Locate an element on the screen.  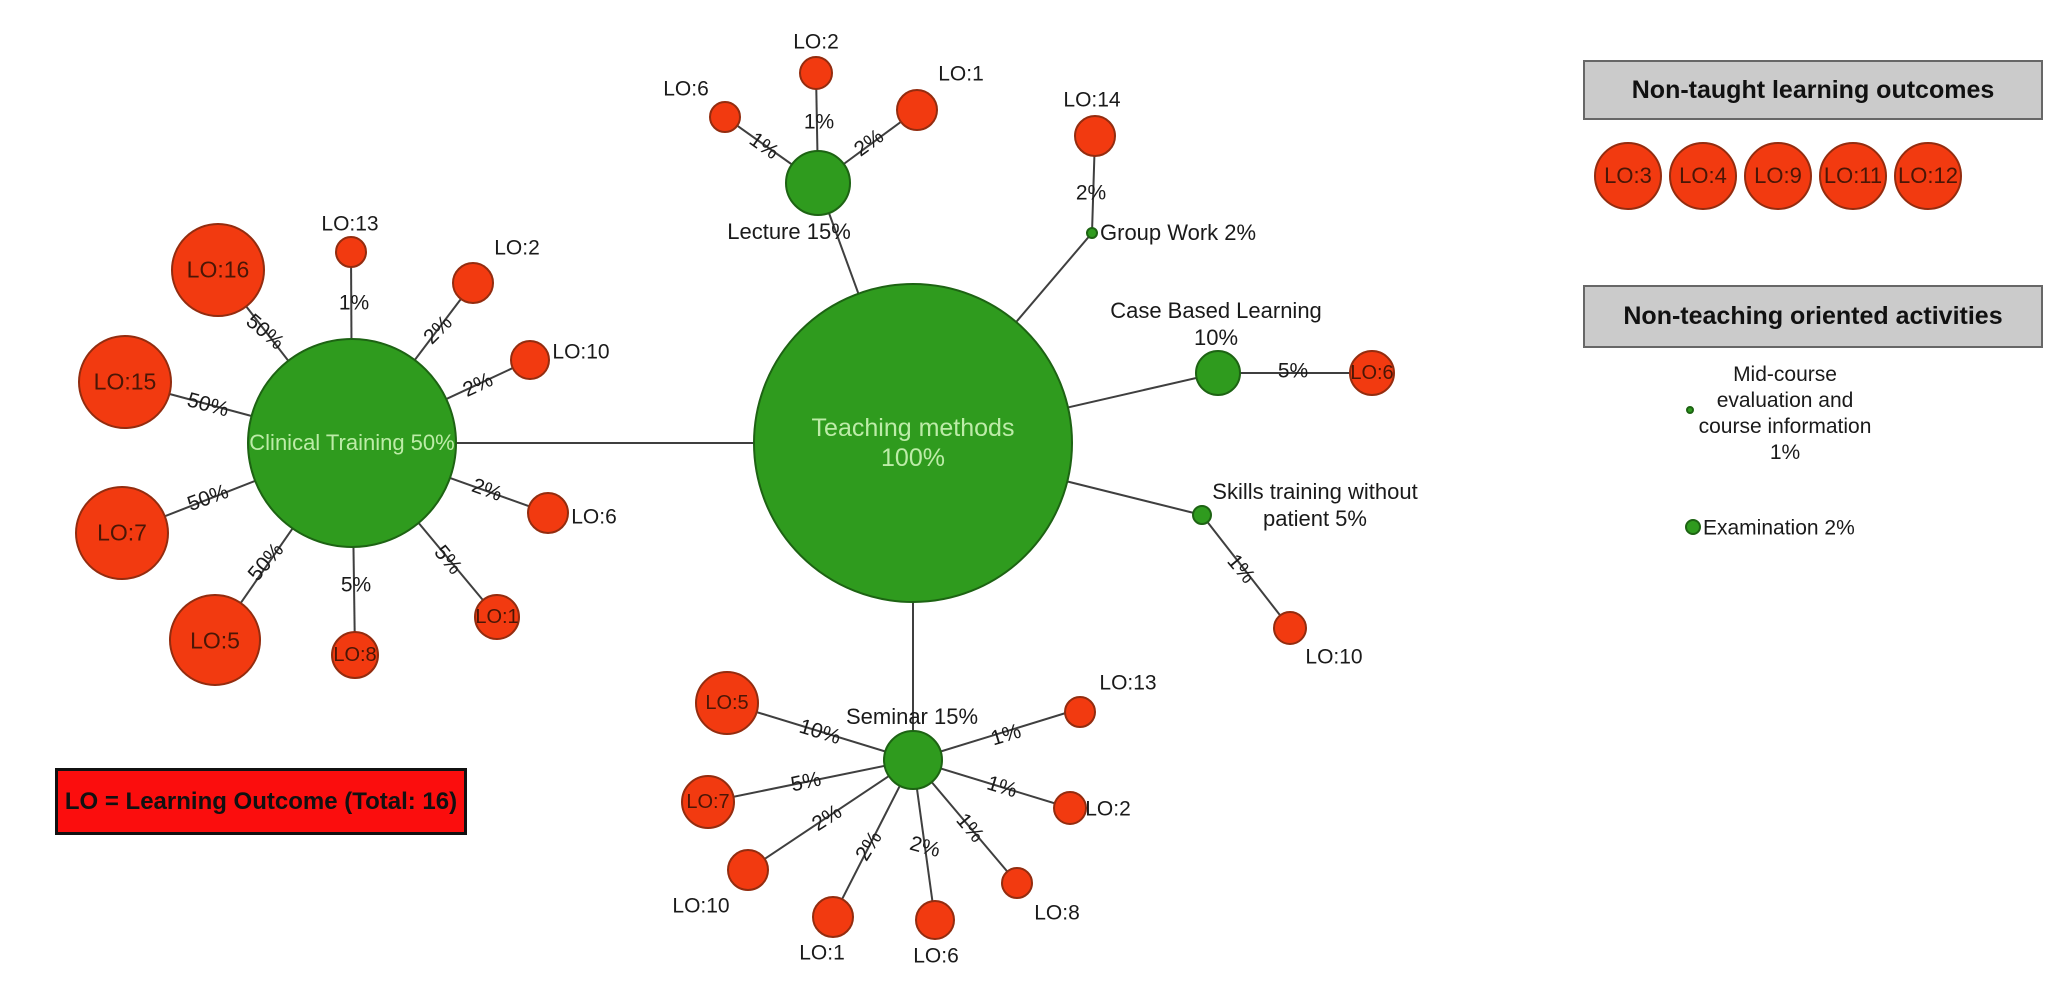
node-lecture-lo2 is located at coordinates (816, 73).